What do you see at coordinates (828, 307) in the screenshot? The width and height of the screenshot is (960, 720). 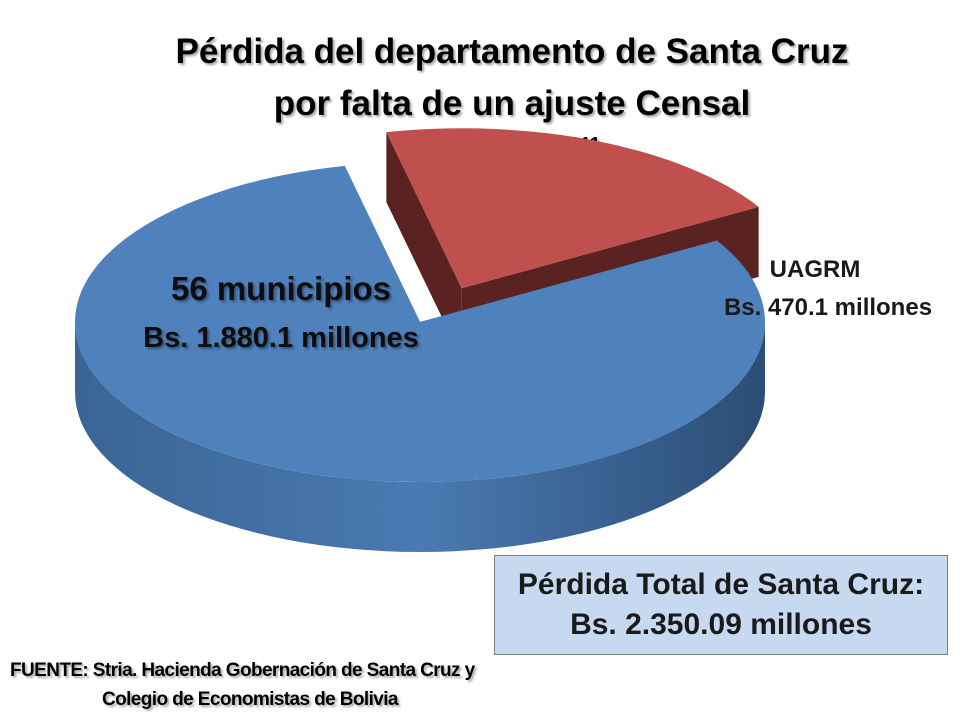 I see `slice-label-uagrm-value: Bs. 470.1 millones` at bounding box center [828, 307].